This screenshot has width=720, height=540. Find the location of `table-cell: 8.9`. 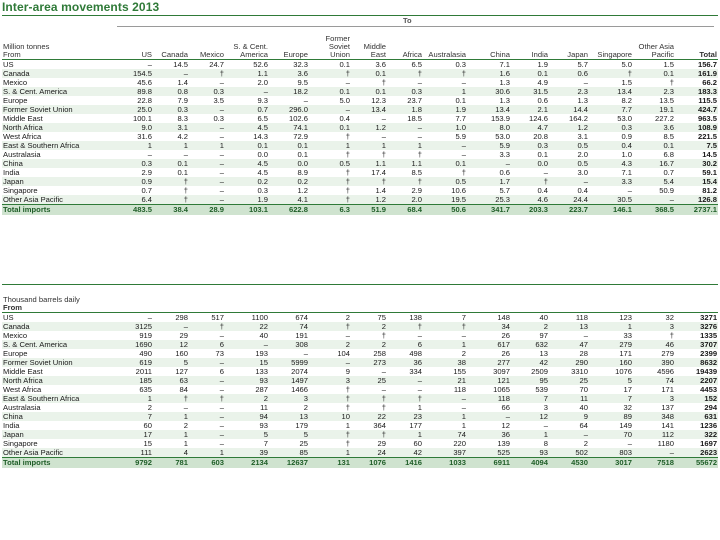

table-cell: 8.9 is located at coordinates (302, 172).